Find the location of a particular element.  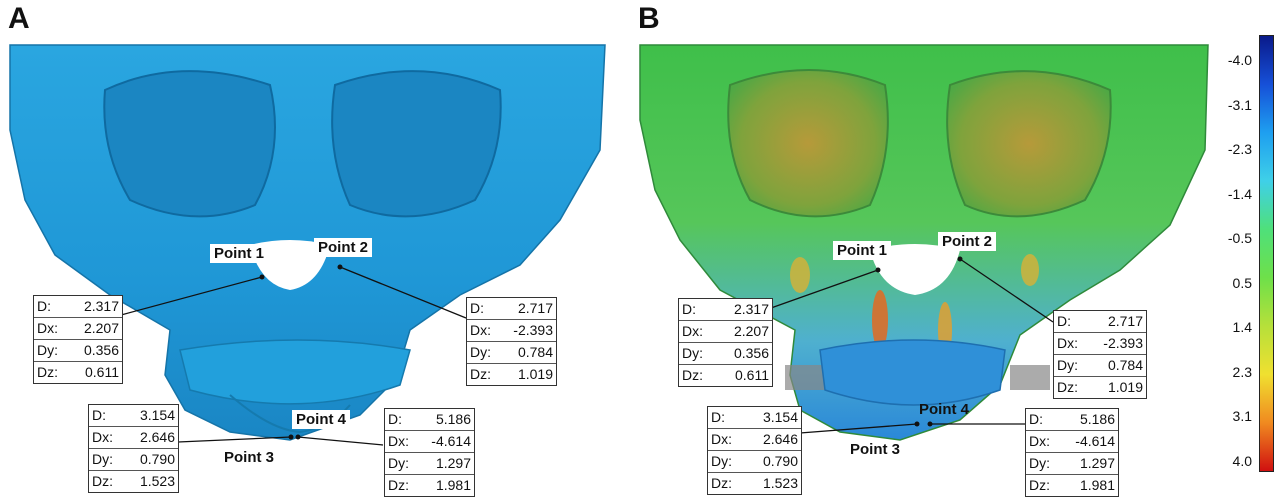

color-scale-bar is located at coordinates (1266, 253).